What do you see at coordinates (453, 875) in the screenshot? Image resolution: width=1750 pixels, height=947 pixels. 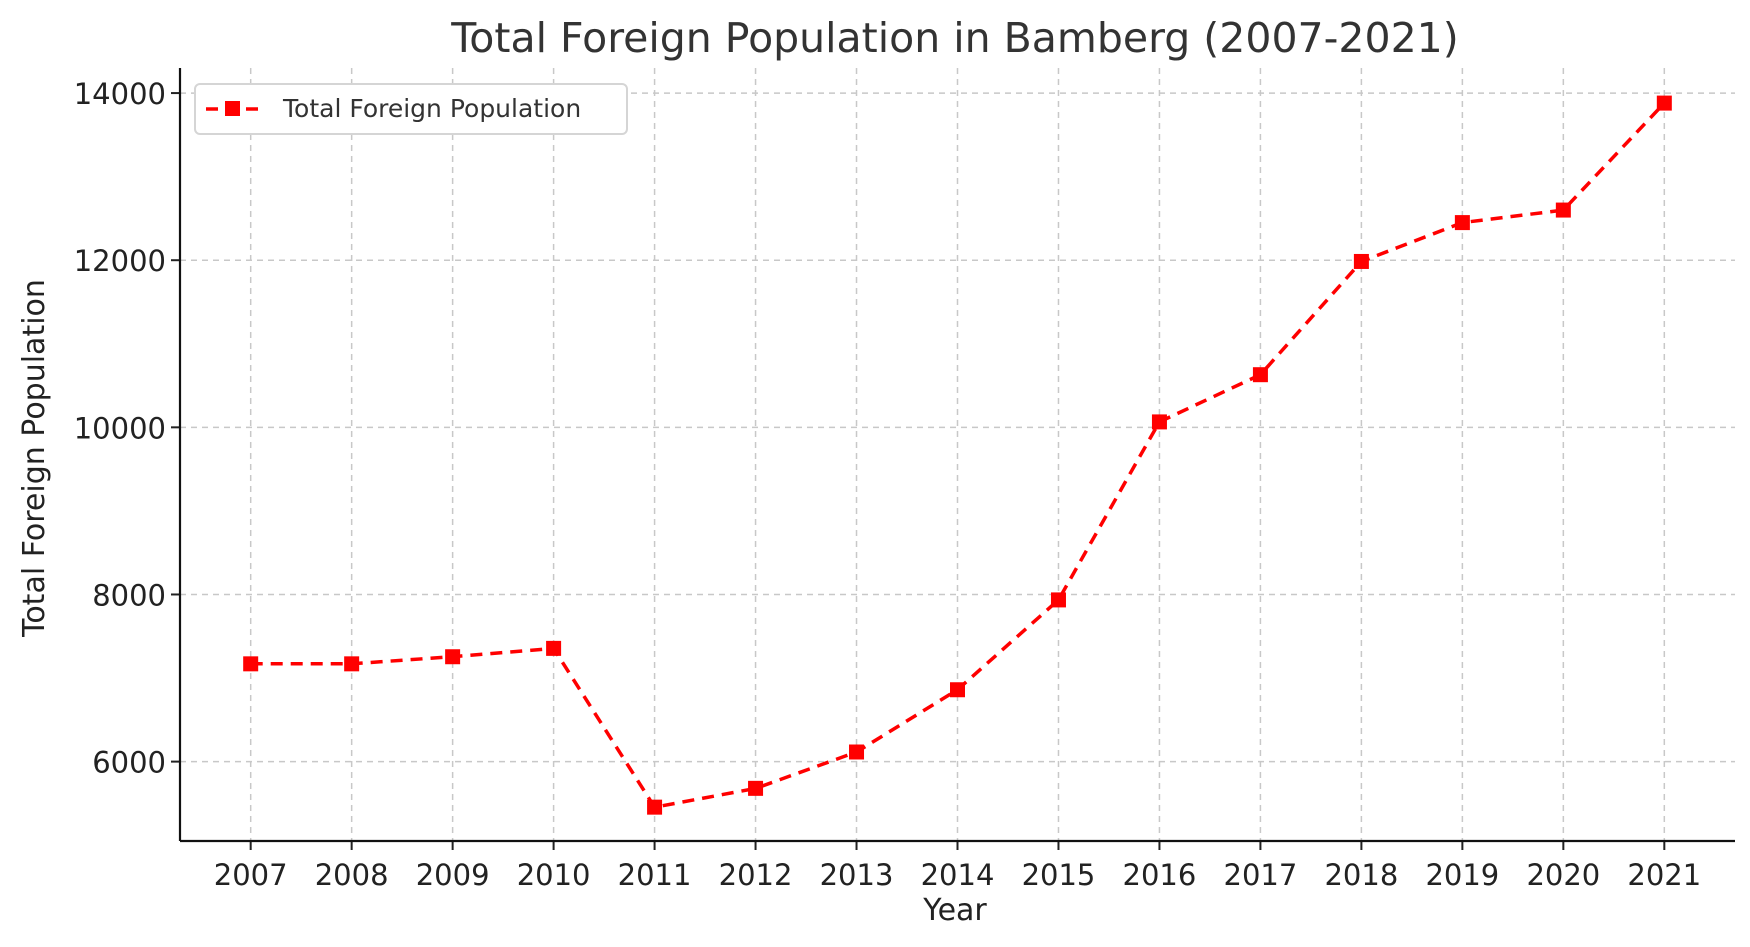 I see `x-tick-label: 2009` at bounding box center [453, 875].